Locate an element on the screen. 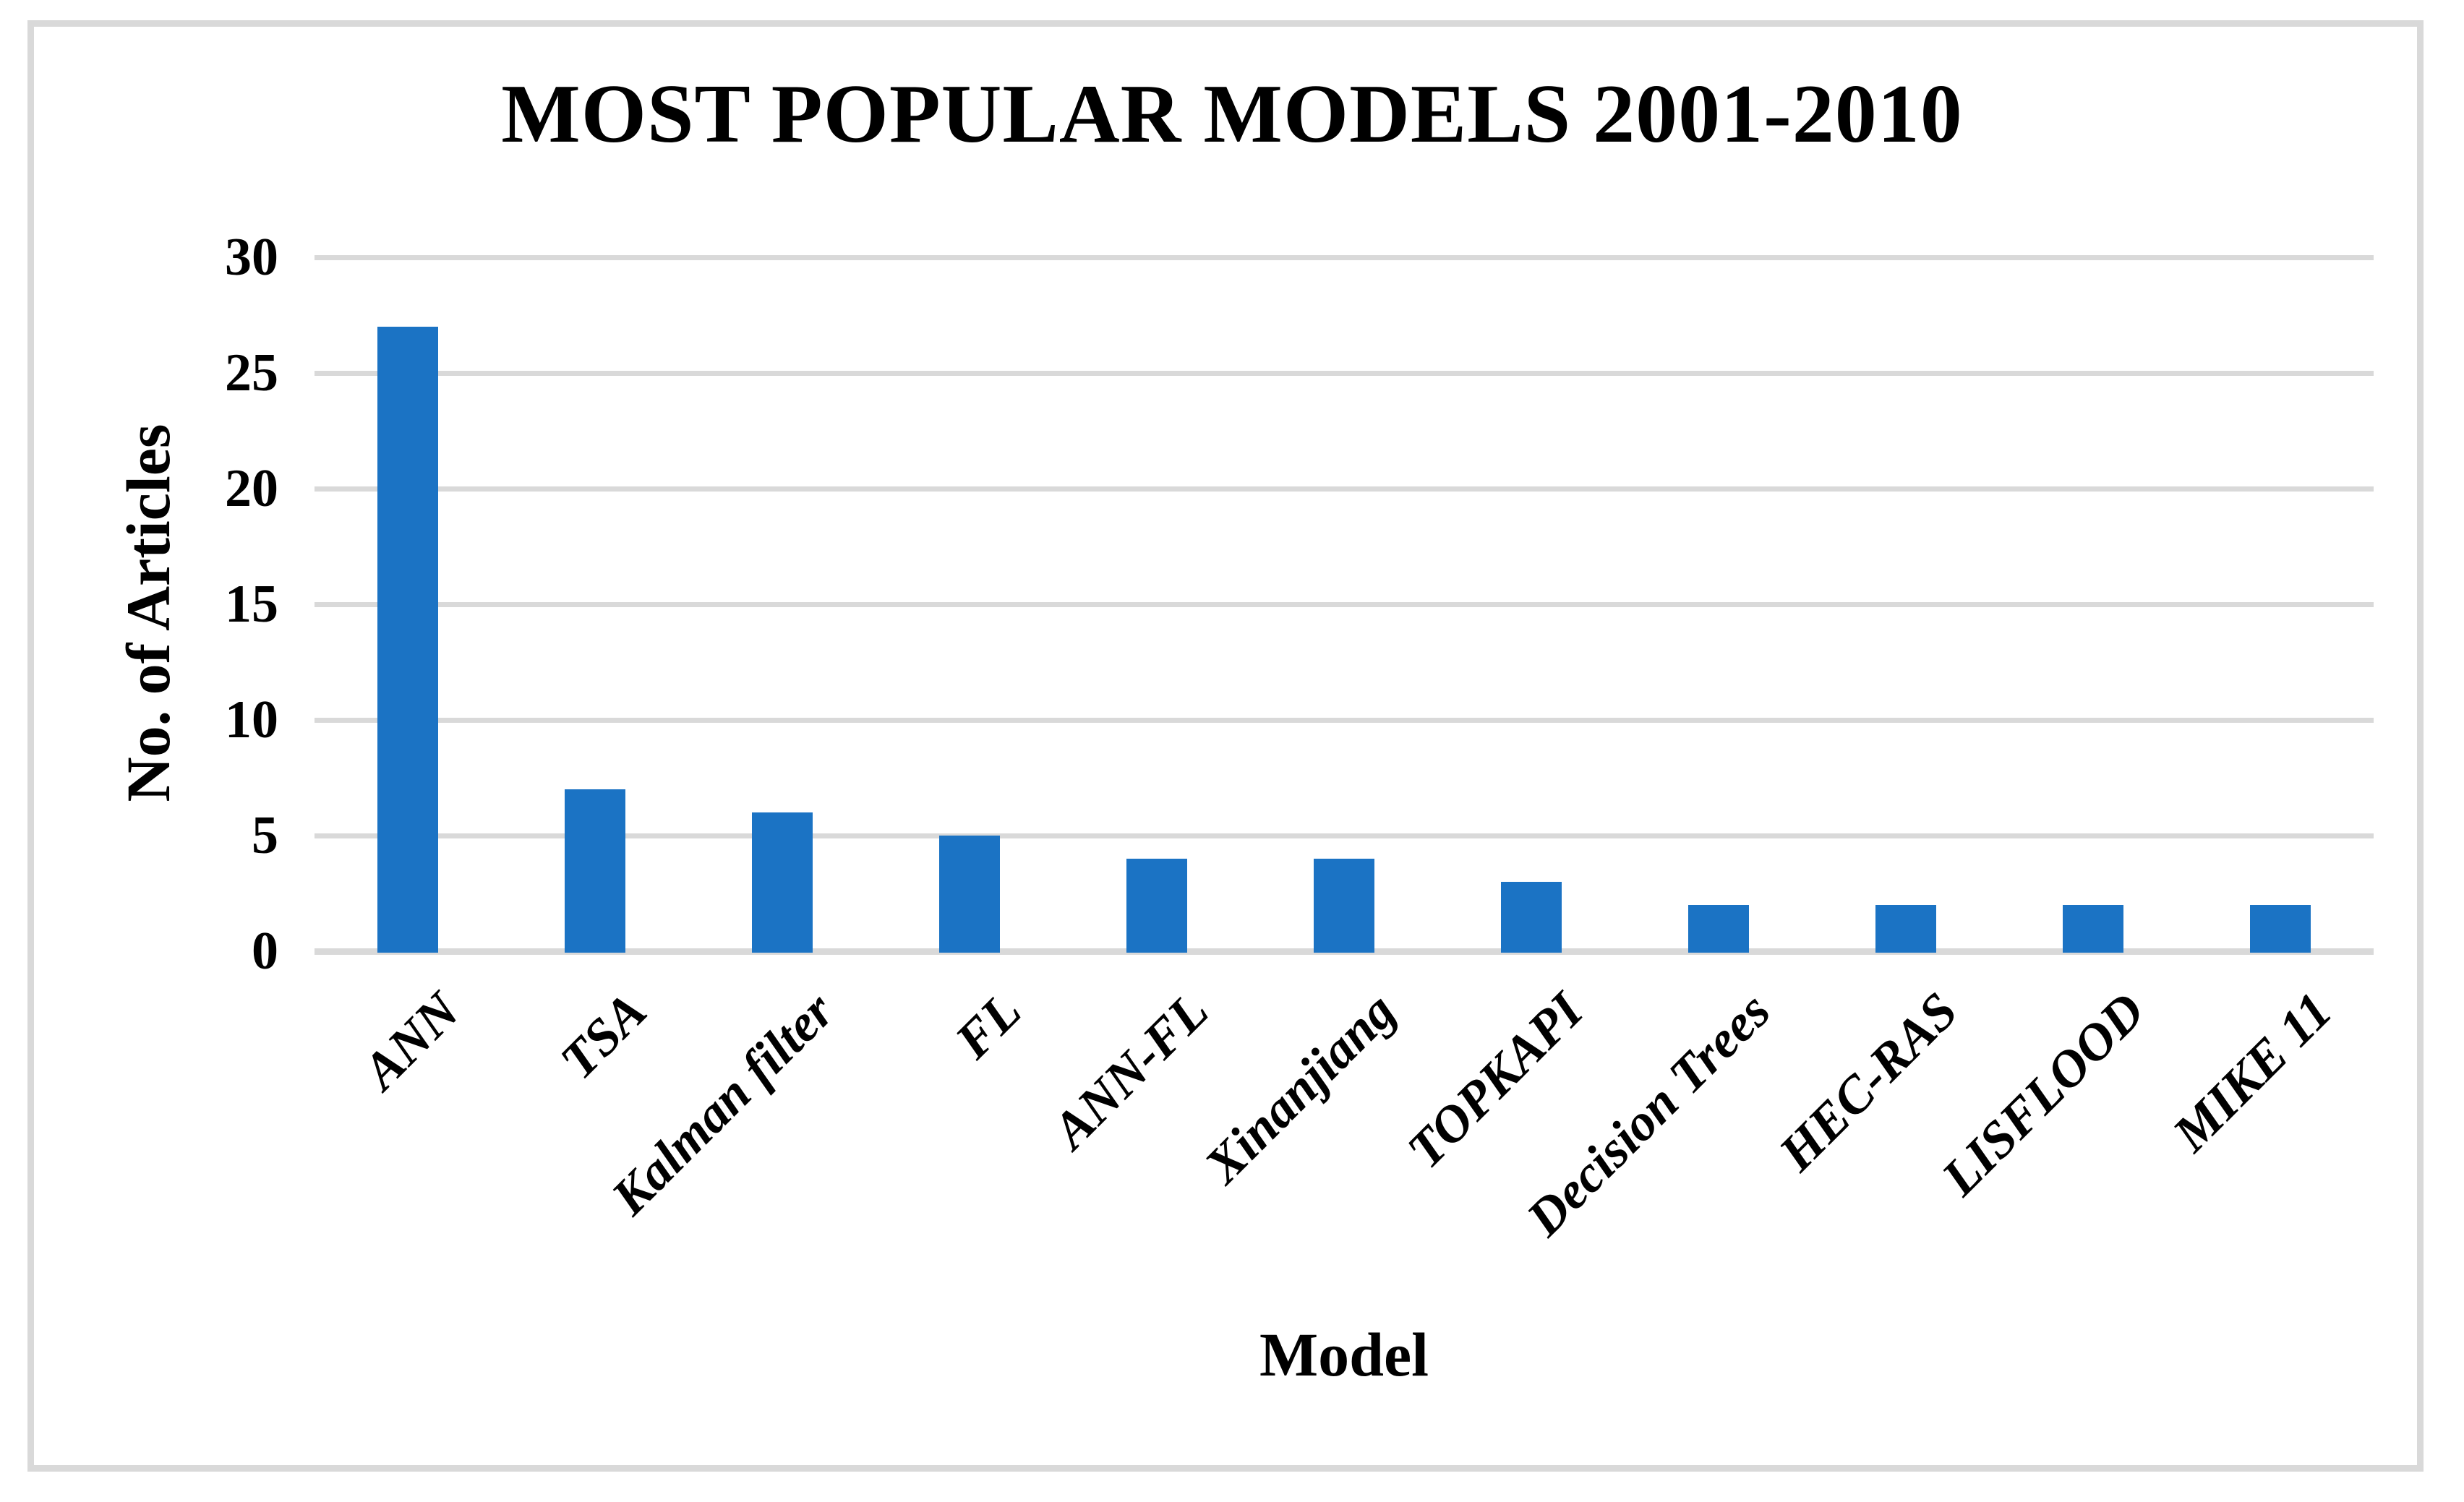  bar-kalman-filter is located at coordinates (783, 882).